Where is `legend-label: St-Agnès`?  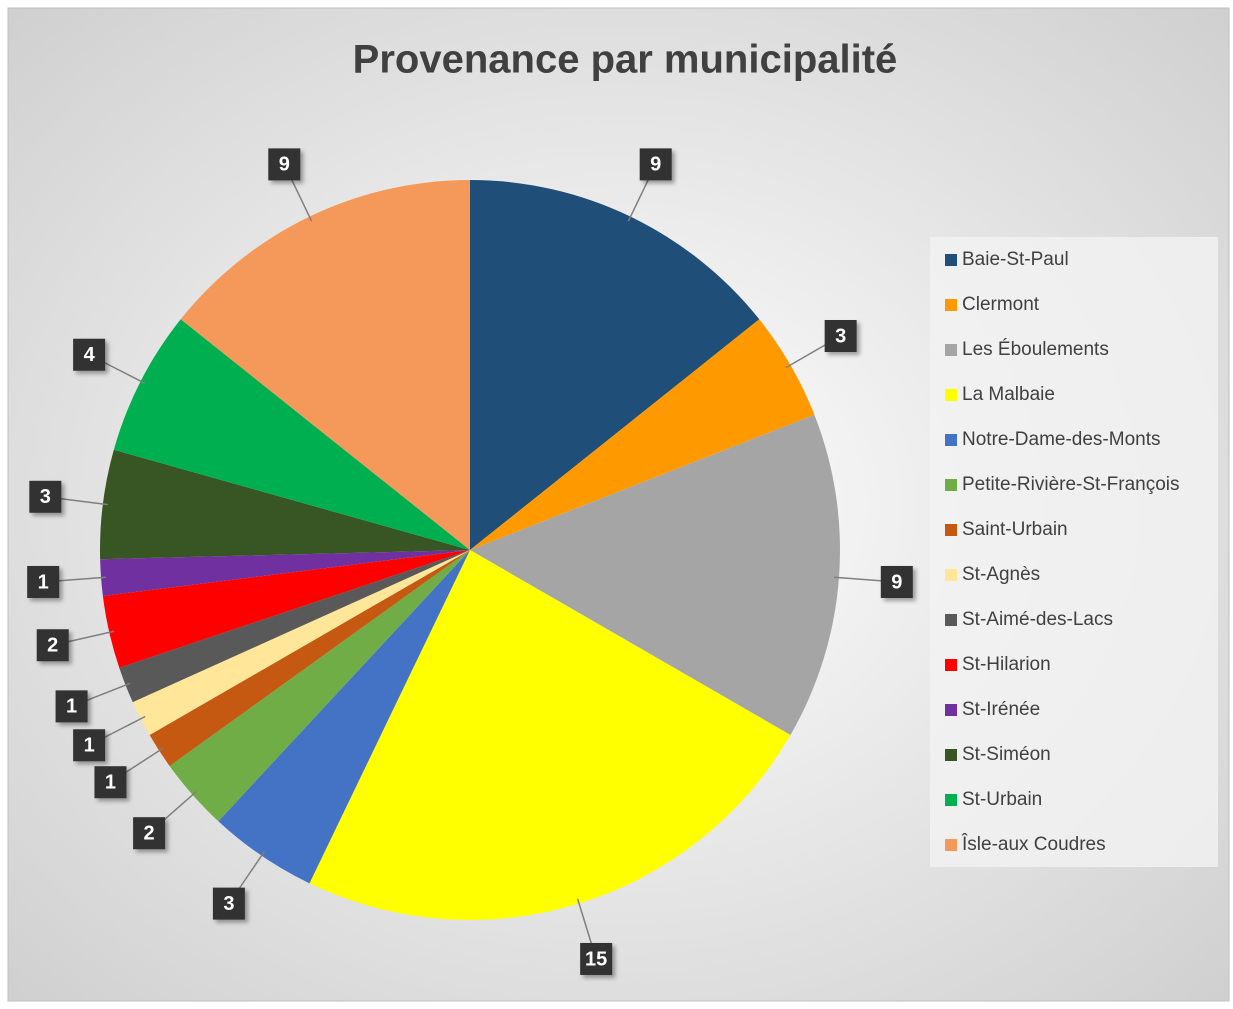 legend-label: St-Agnès is located at coordinates (1001, 574).